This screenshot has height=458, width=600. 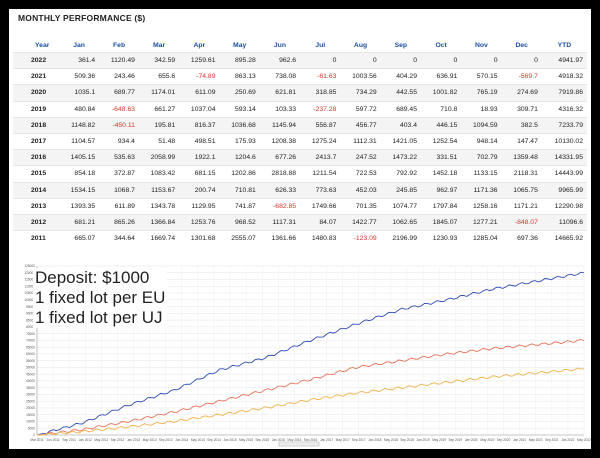 I want to click on x-tick-label: Sep 2018, so click(x=407, y=440).